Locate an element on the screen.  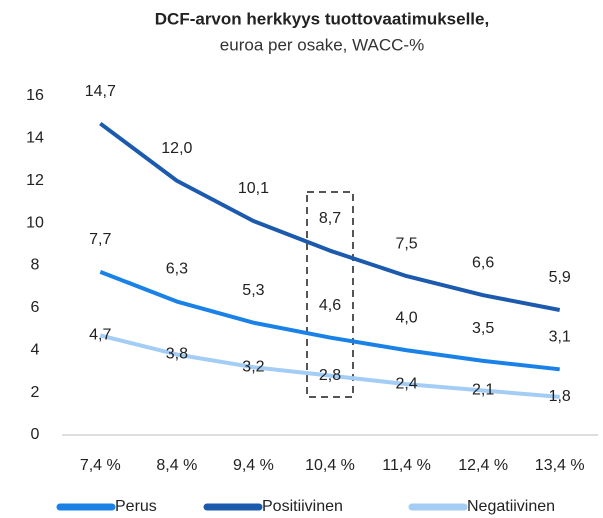
data-label: 3,2 is located at coordinates (253, 366).